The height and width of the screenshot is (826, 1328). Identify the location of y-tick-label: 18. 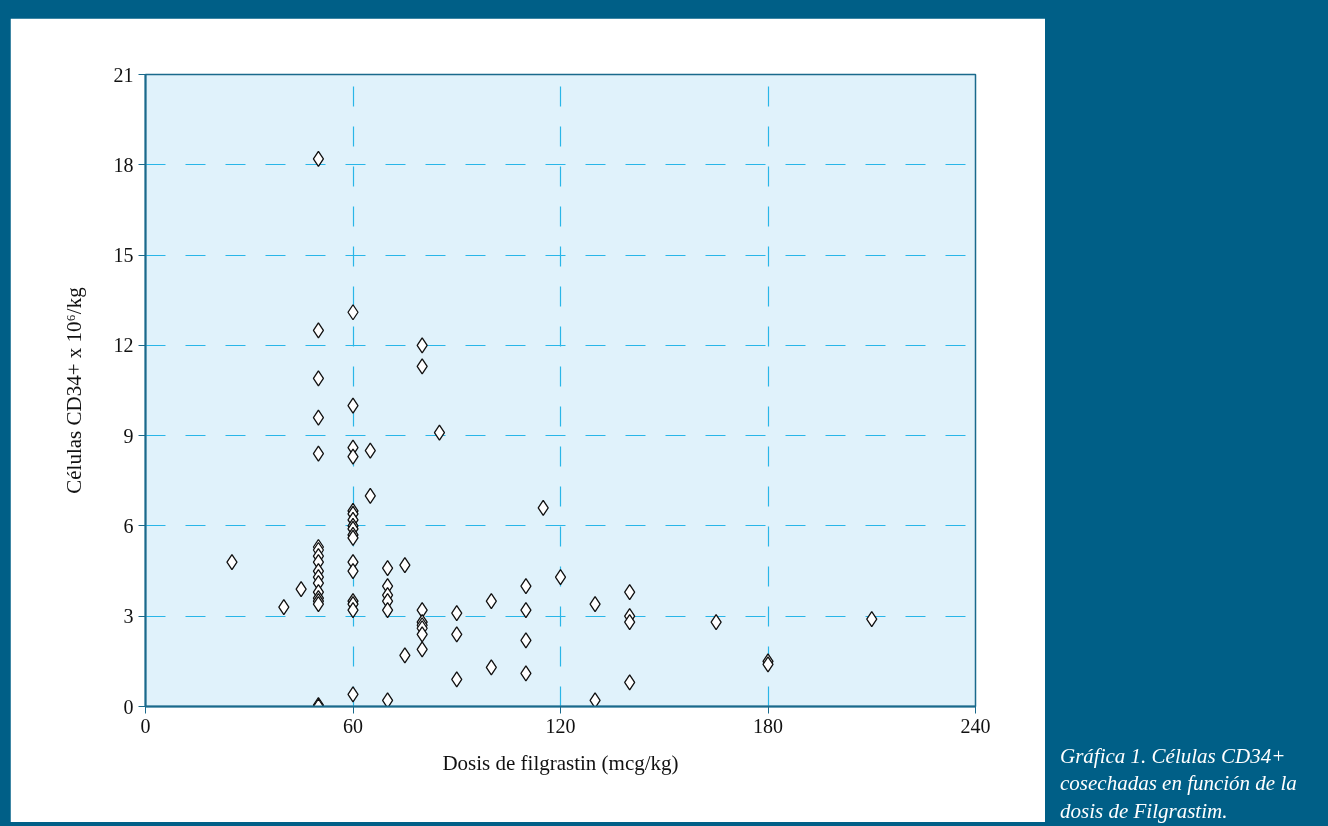
(123, 164).